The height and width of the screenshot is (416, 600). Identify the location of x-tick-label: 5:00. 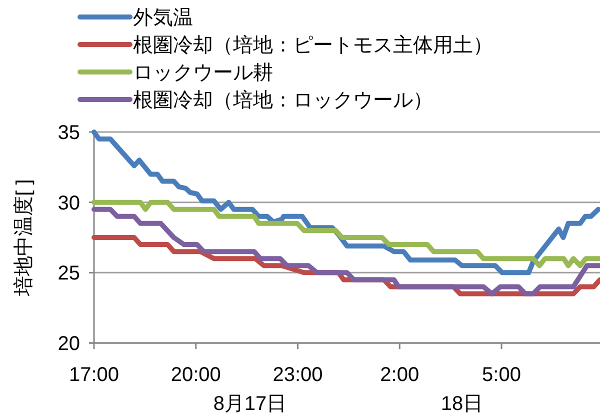
(501, 375).